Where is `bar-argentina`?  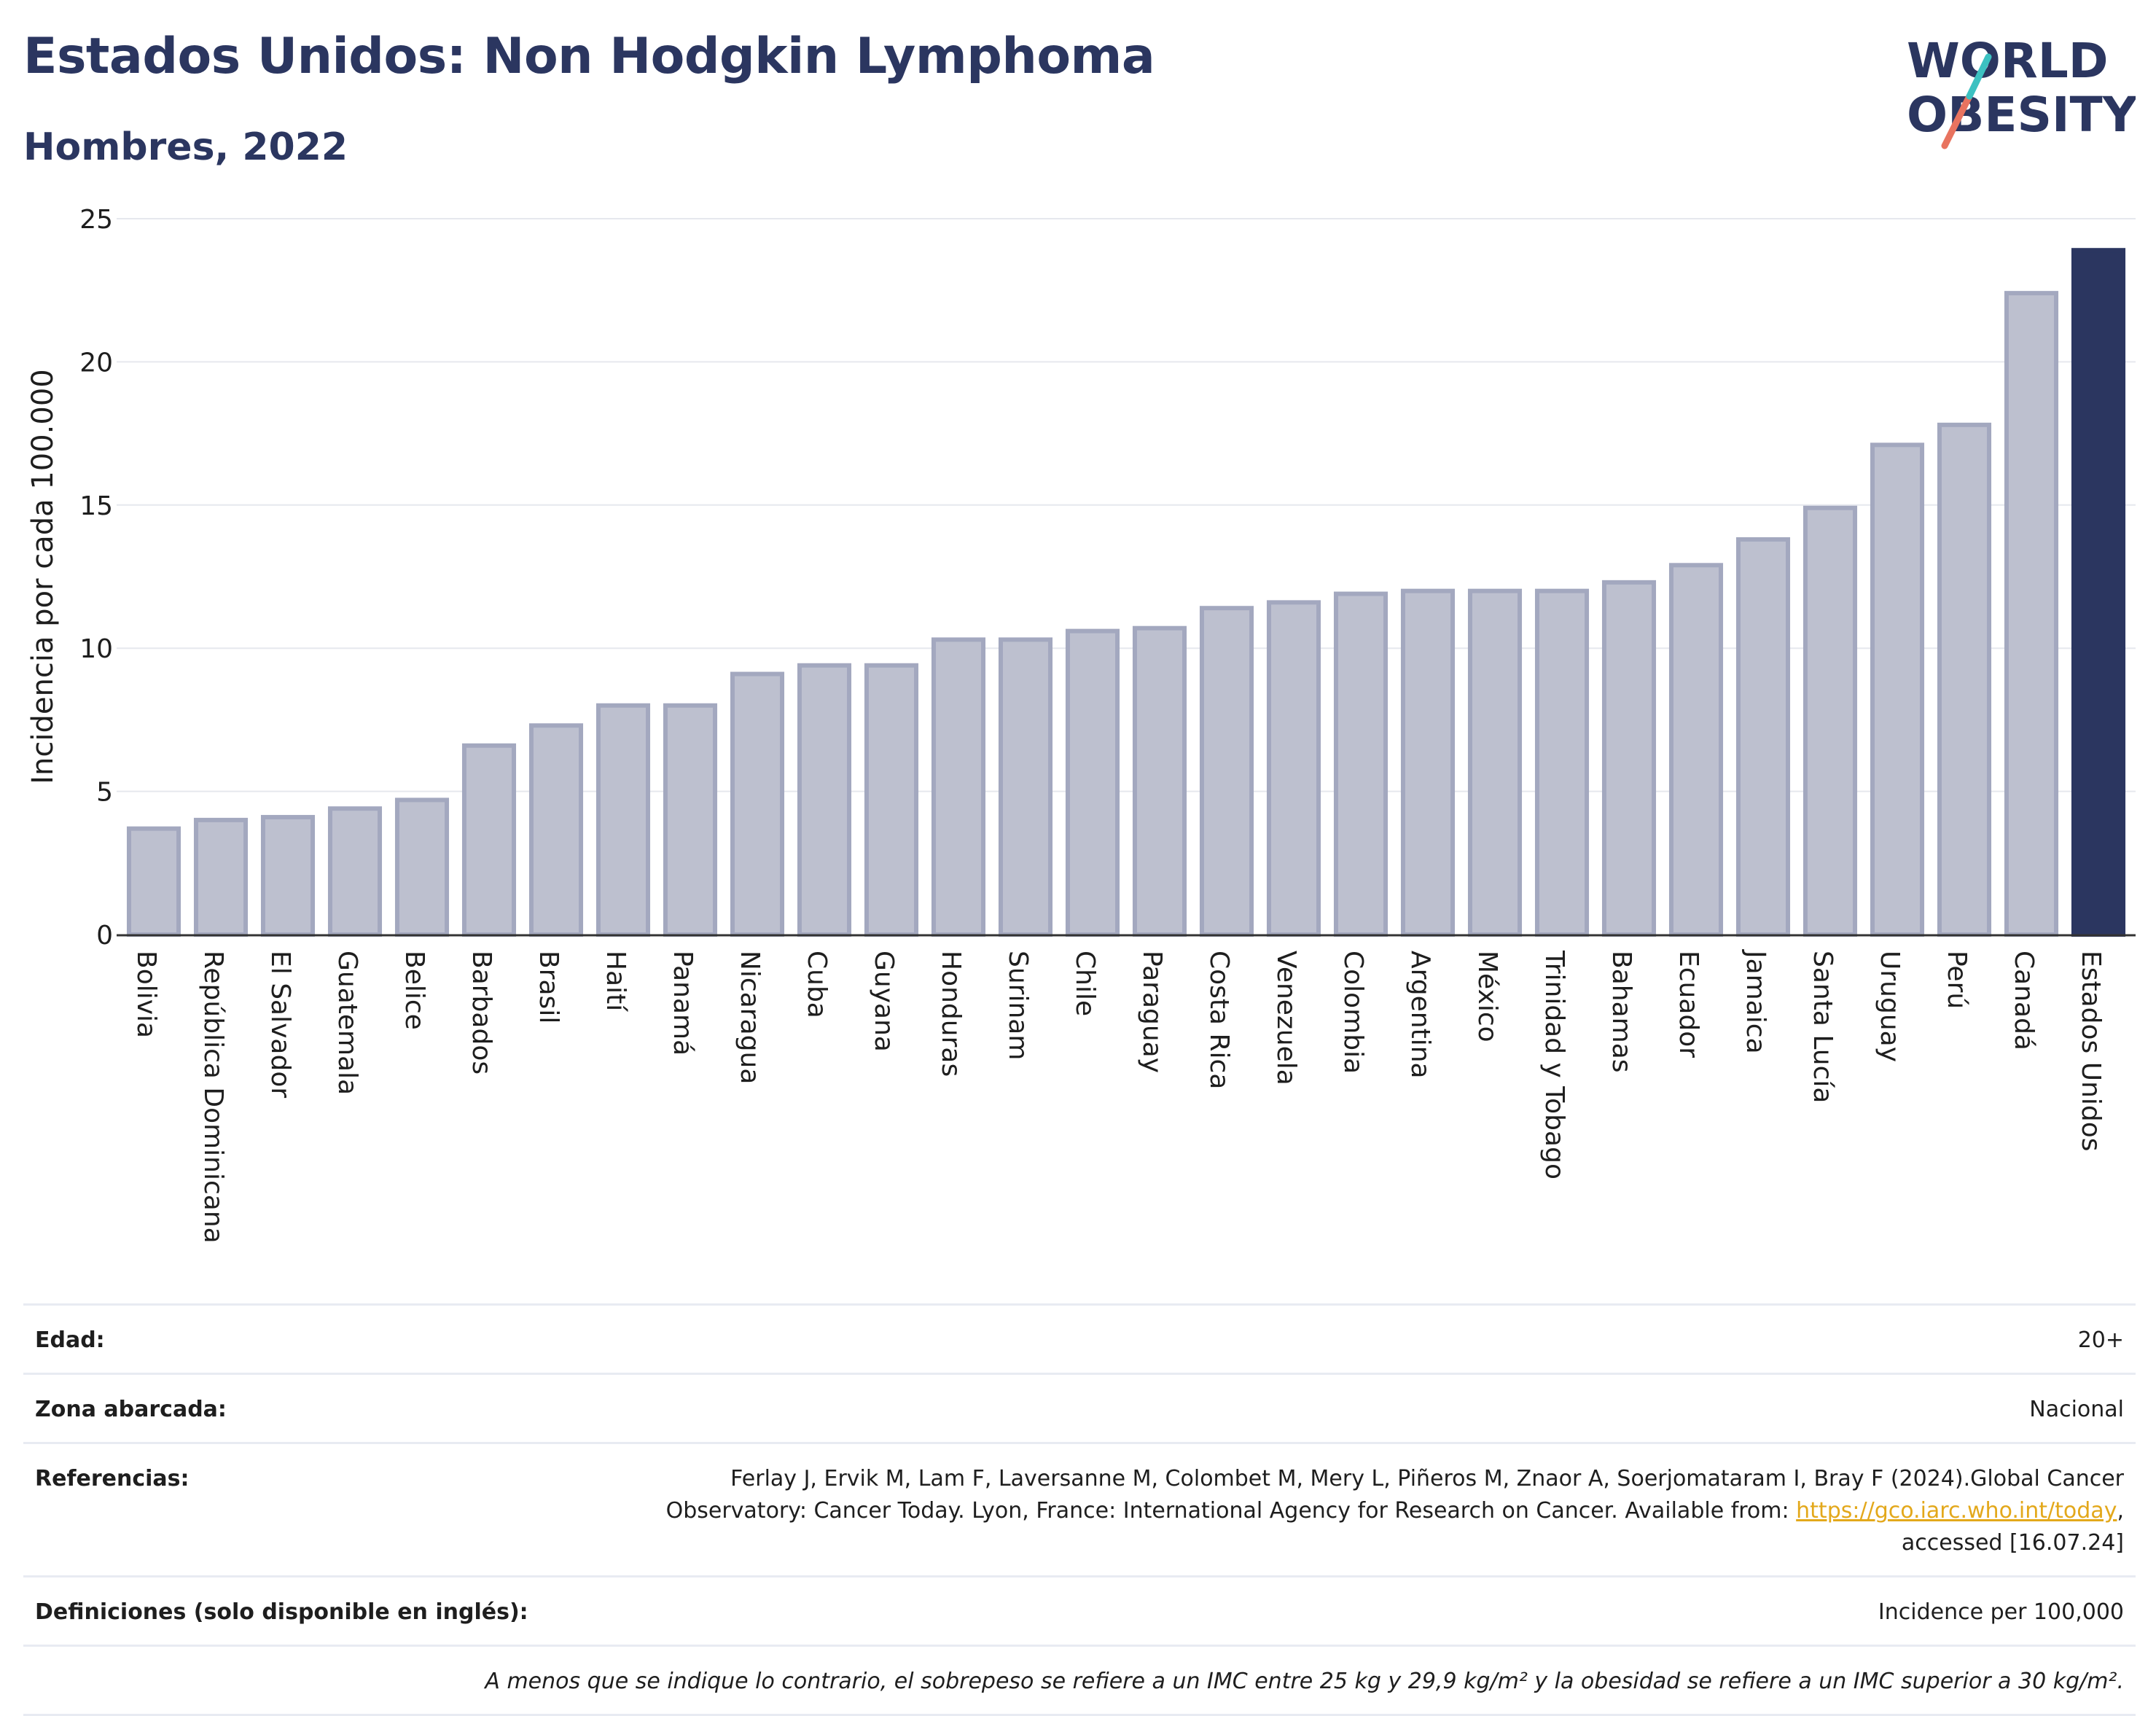
bar-argentina is located at coordinates (1428, 762).